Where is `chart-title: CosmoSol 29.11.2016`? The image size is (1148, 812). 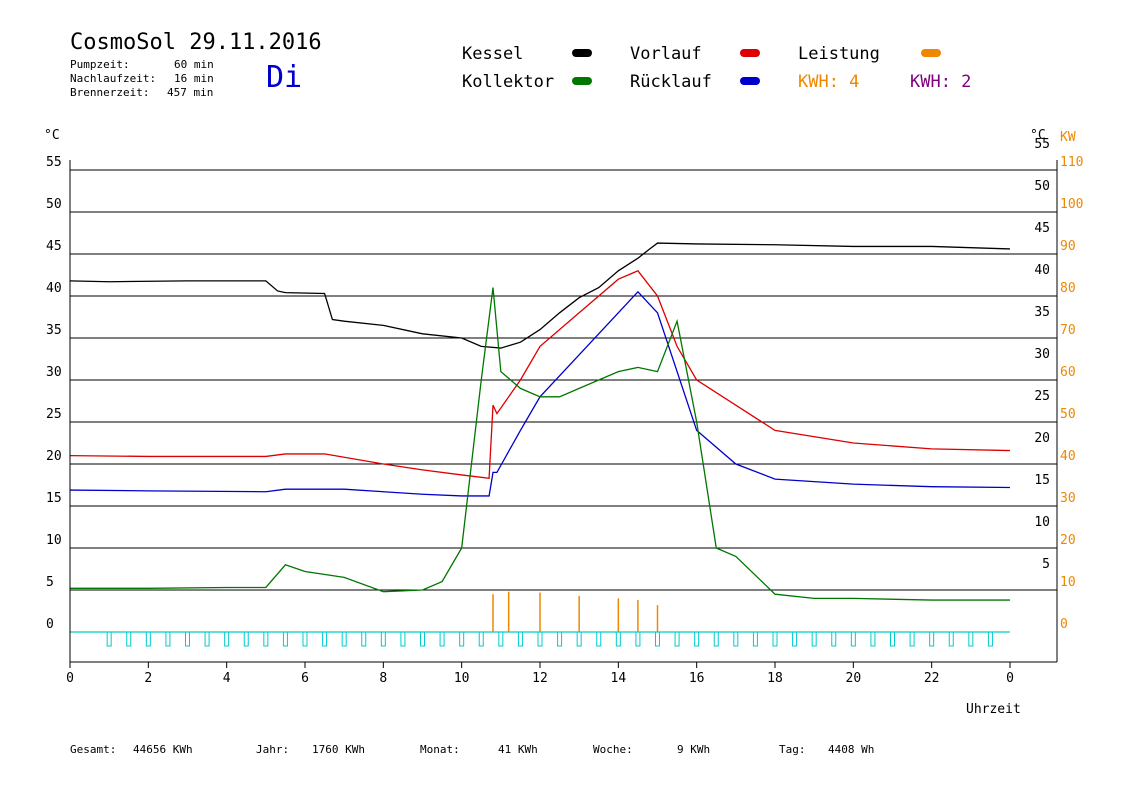
chart-title: CosmoSol 29.11.2016 is located at coordinates (196, 42).